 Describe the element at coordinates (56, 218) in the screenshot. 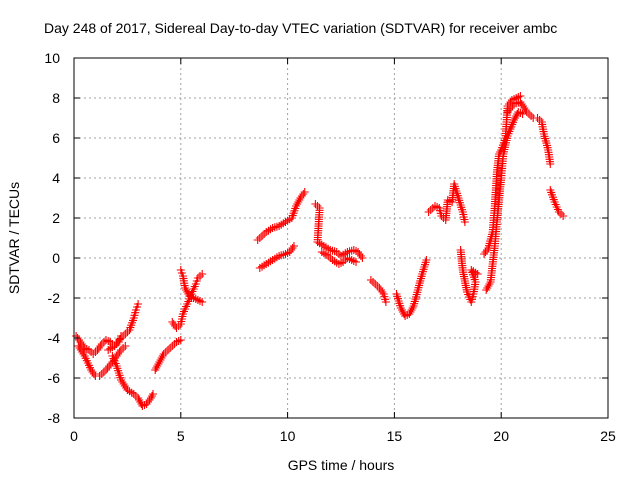

I see `y-tick-label-5: 2` at that location.